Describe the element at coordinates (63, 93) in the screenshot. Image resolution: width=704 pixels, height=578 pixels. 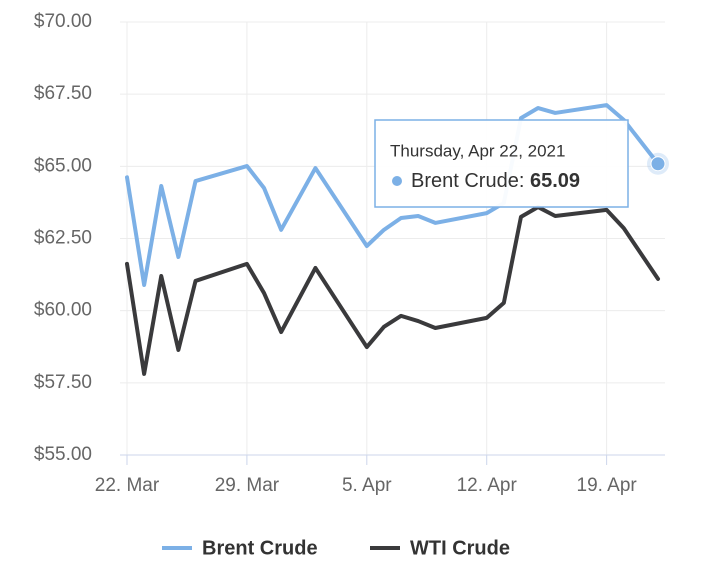
I see `y-tick-label: $67.50` at that location.